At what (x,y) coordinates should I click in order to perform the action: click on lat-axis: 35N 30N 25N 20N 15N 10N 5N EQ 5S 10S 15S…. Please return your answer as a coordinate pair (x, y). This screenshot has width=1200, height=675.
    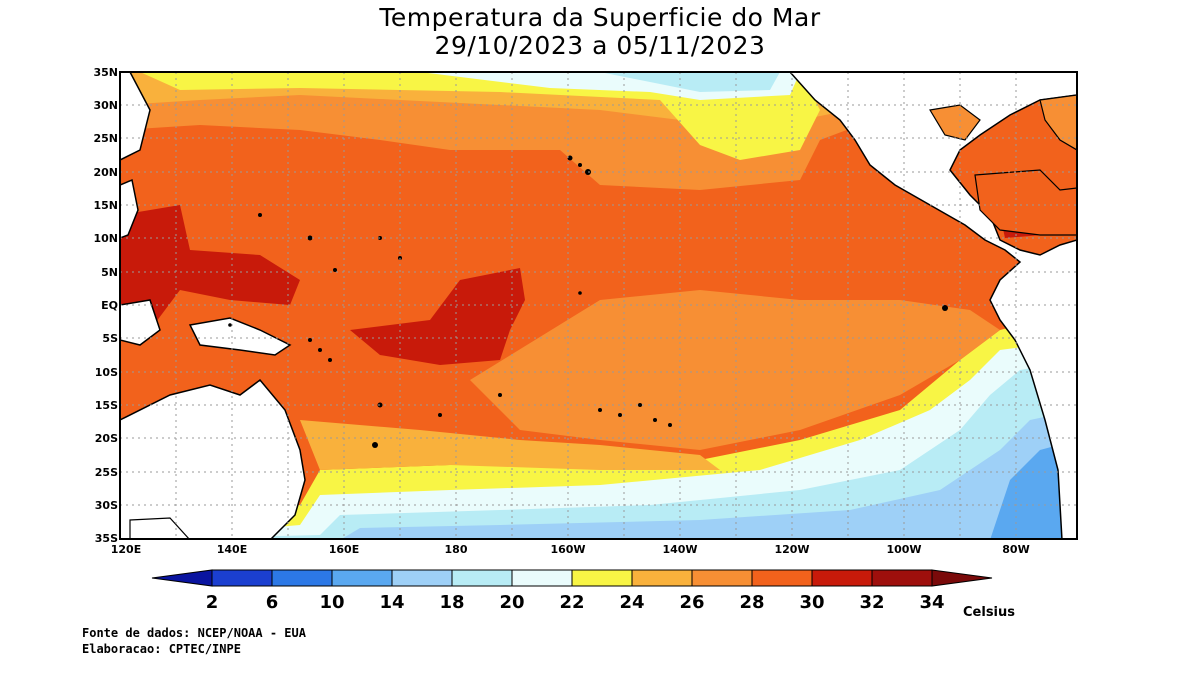
    Looking at the image, I should click on (105, 305).